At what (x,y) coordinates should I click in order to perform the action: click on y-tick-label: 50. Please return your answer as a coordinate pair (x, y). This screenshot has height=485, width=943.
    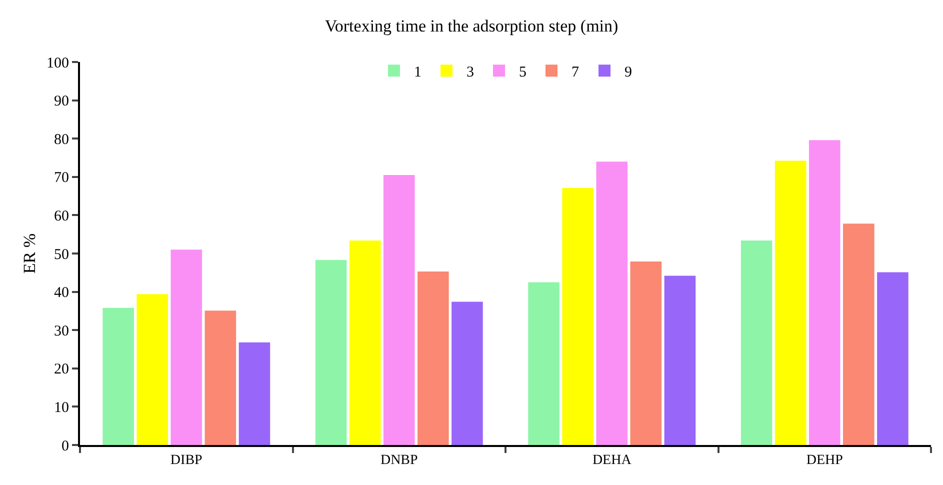
    Looking at the image, I should click on (61, 254).